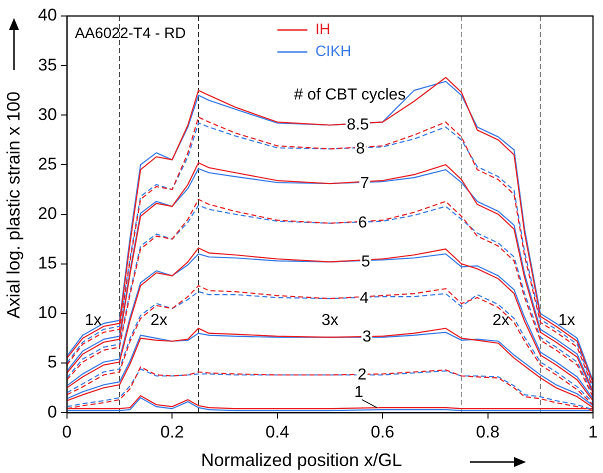 The height and width of the screenshot is (473, 603). I want to click on annotation: # of CBT cycles, so click(350, 95).